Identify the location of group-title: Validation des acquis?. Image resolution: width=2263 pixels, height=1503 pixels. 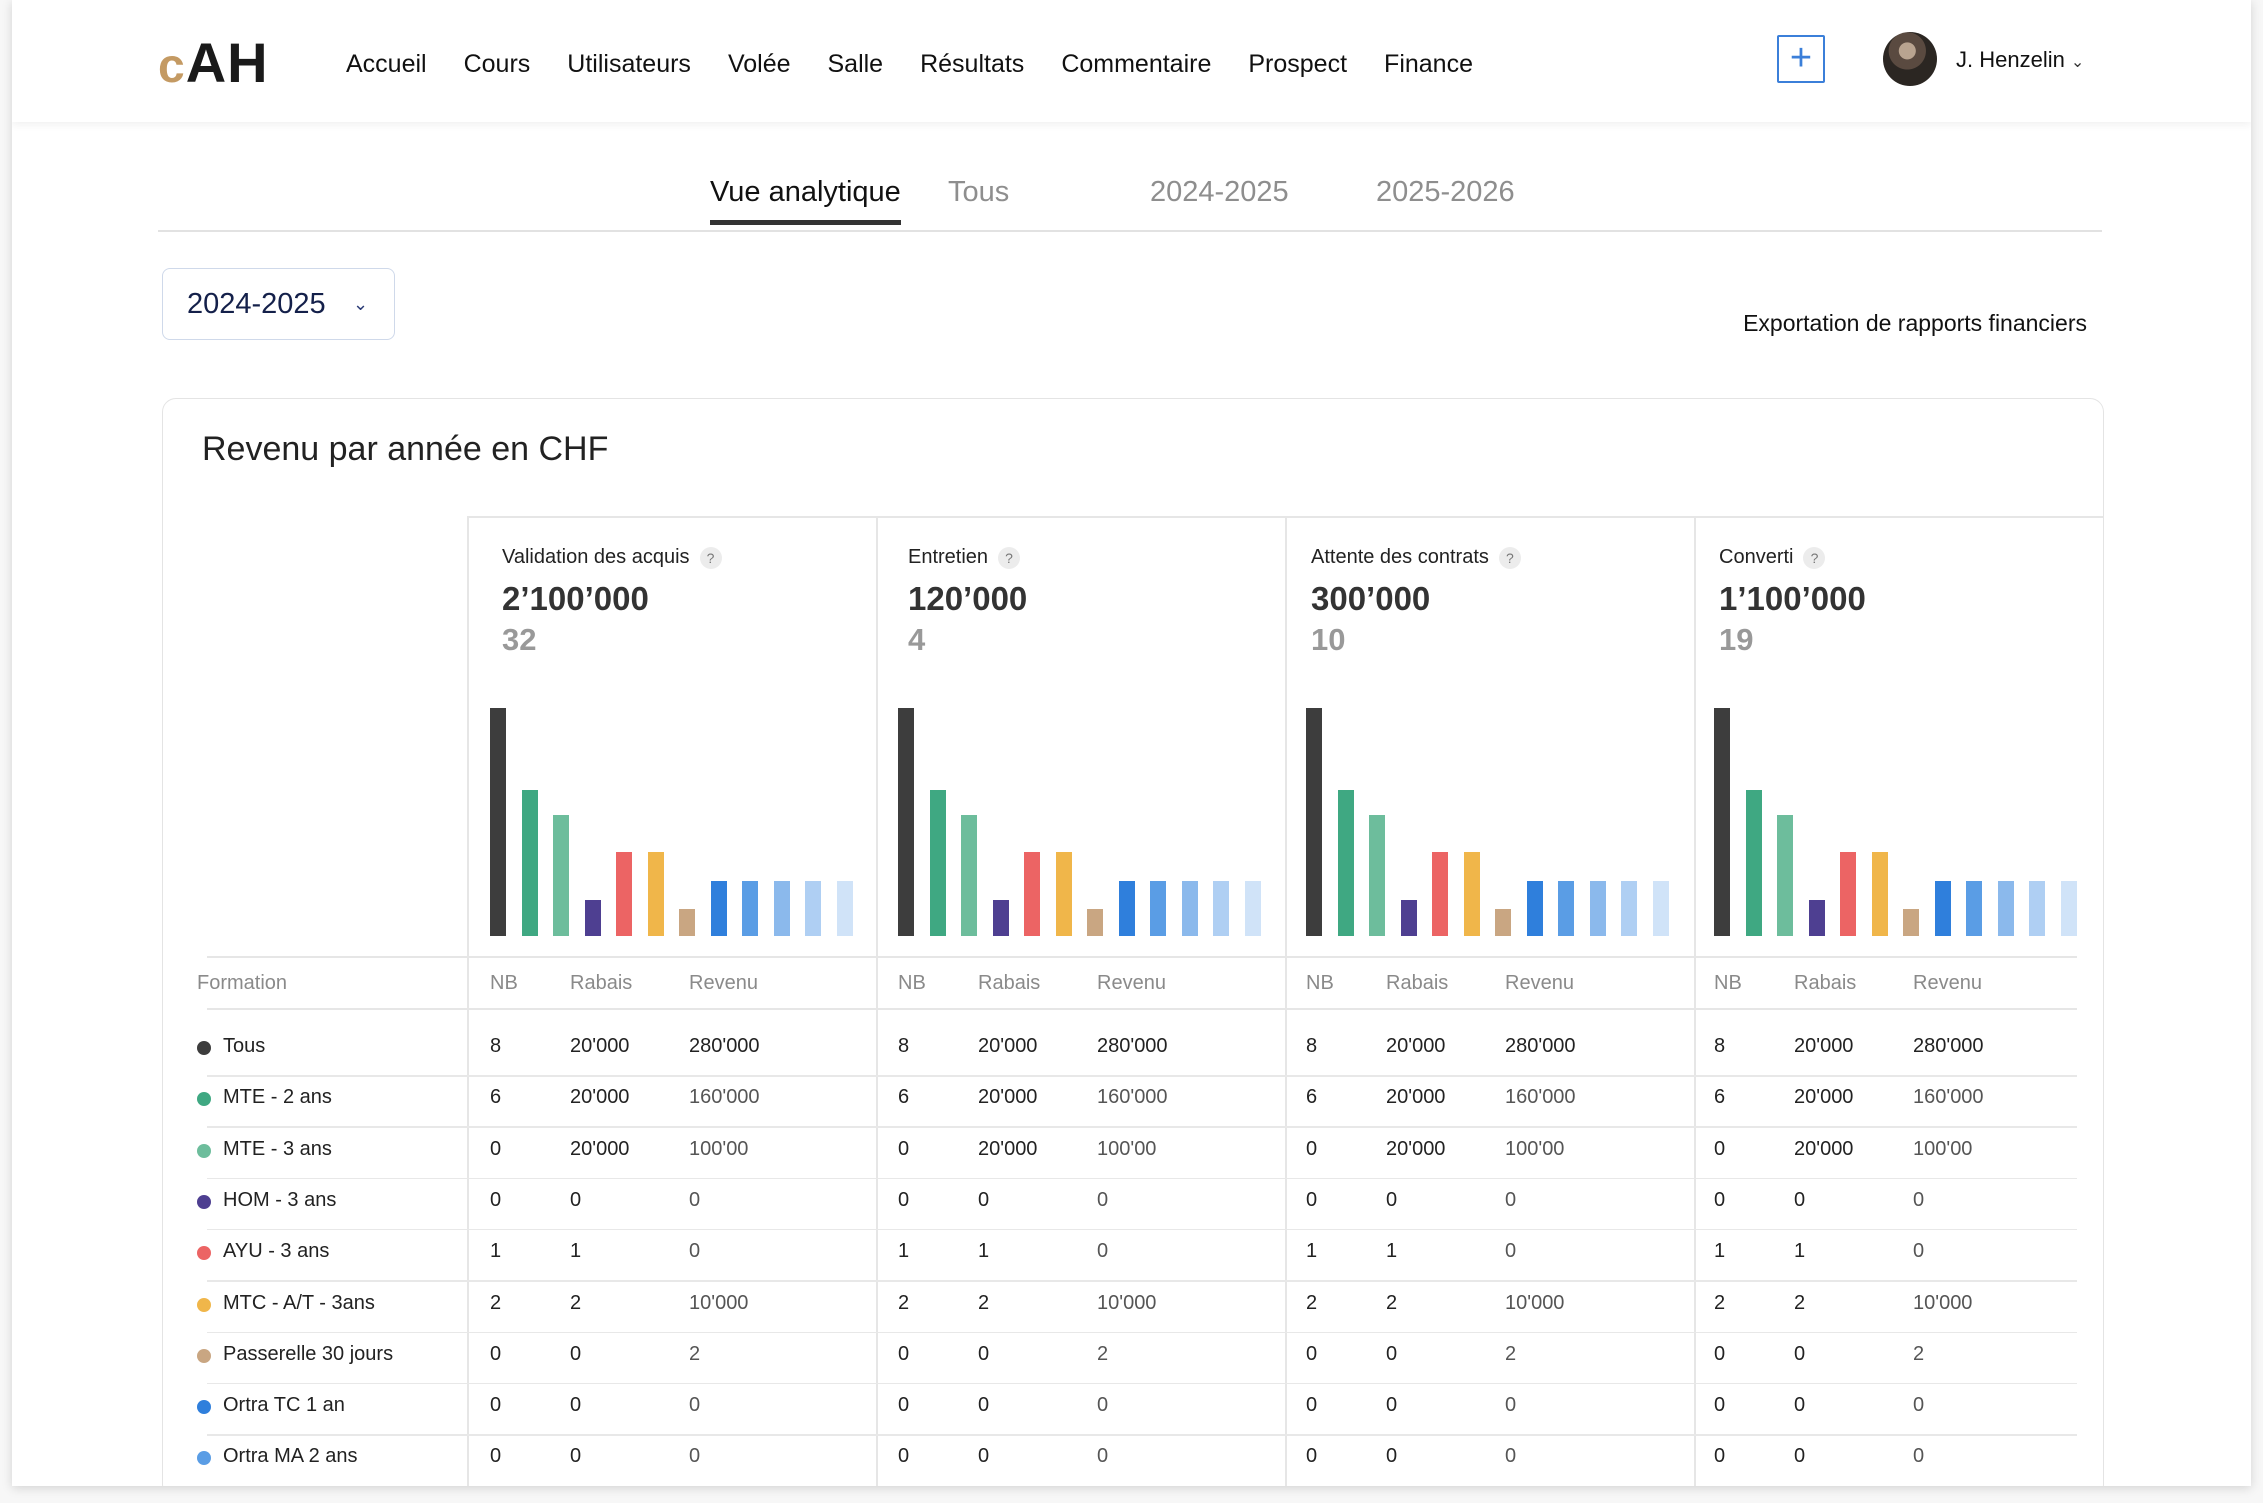
(612, 557).